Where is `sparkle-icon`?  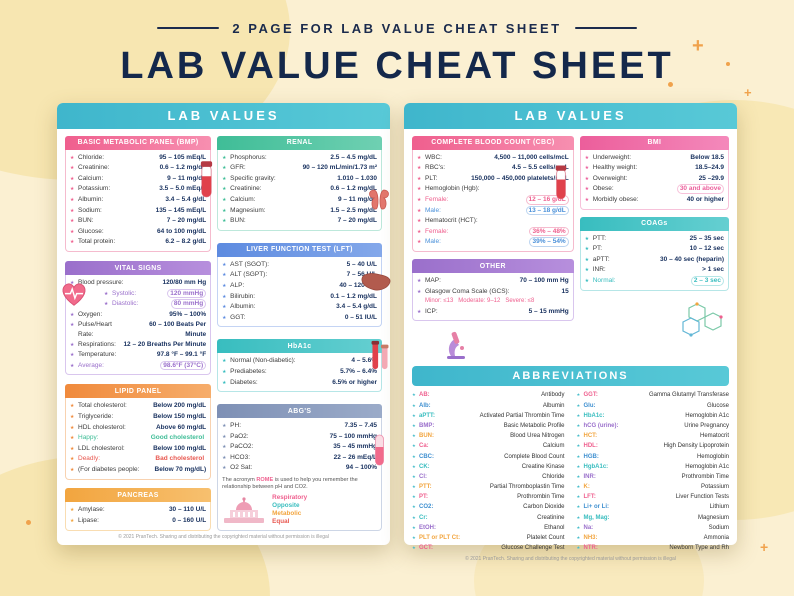 sparkle-icon is located at coordinates (28, 522).